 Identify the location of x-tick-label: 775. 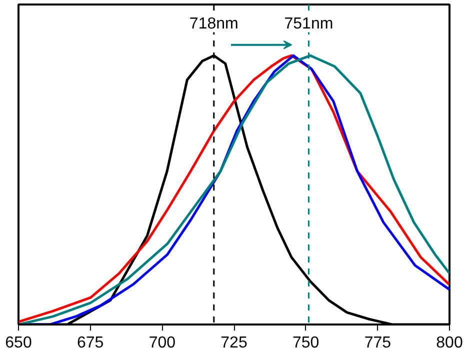
(378, 343).